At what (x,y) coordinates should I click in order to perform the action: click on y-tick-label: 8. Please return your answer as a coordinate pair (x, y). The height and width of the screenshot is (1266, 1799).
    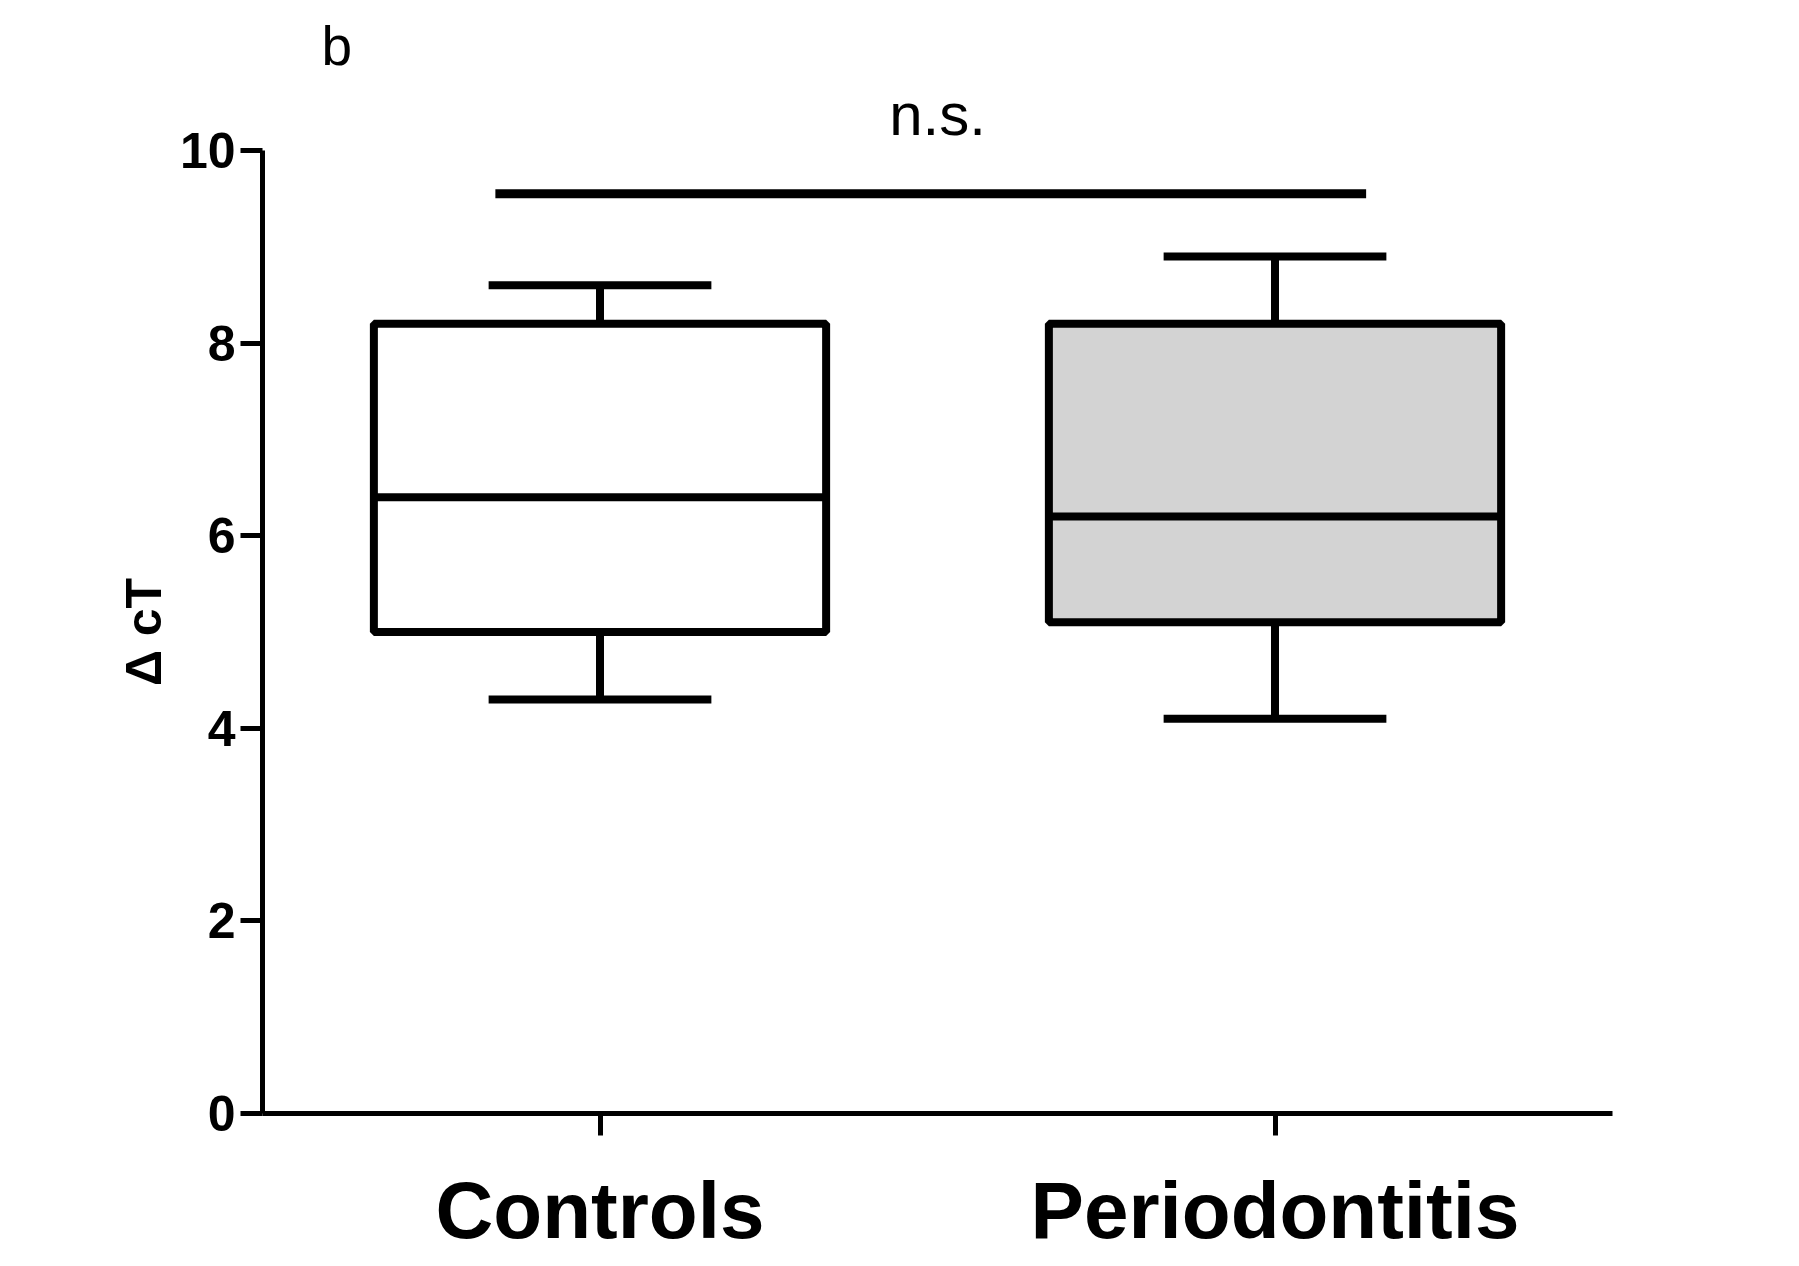
    Looking at the image, I should click on (221, 343).